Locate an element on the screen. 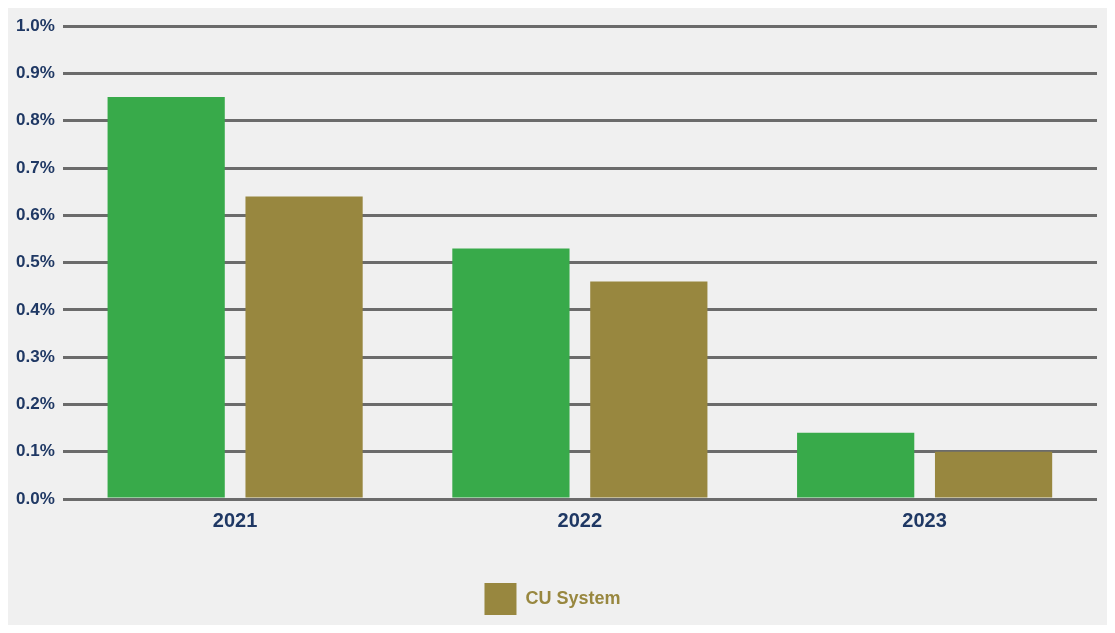  x-tick-label: 2021 is located at coordinates (235, 519).